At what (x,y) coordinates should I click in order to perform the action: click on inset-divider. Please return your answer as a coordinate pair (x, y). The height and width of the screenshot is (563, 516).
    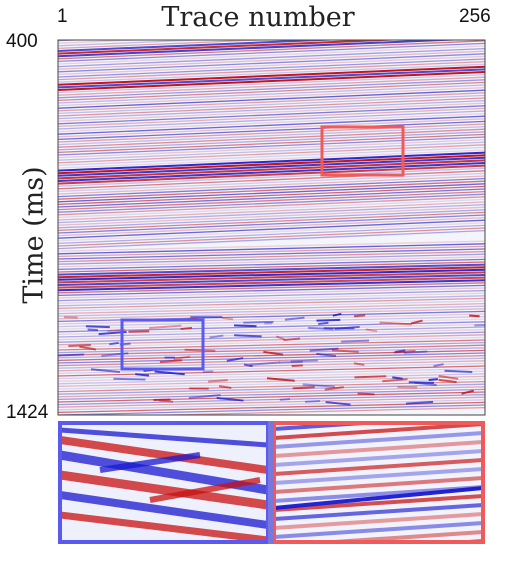
    Looking at the image, I should click on (271, 482).